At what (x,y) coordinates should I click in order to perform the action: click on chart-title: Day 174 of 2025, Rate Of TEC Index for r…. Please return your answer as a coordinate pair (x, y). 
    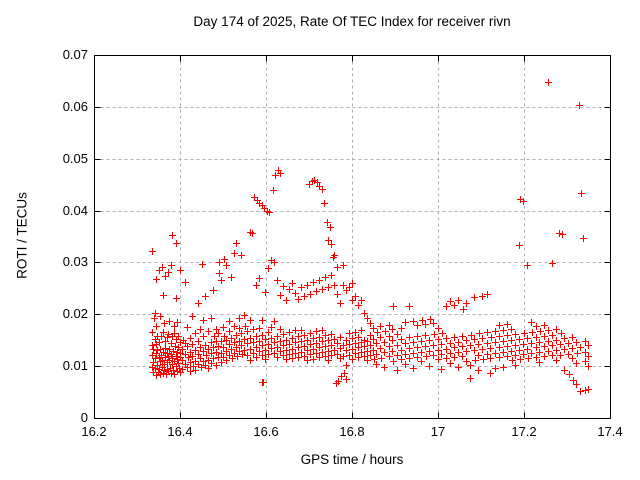
    Looking at the image, I should click on (352, 21).